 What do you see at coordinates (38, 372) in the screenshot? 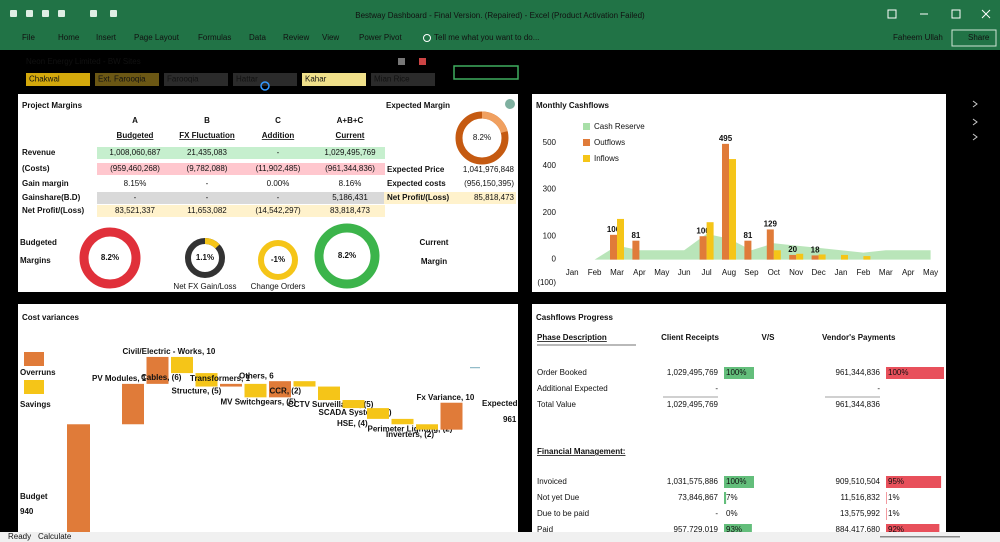
I see `legend-label: Overruns` at bounding box center [38, 372].